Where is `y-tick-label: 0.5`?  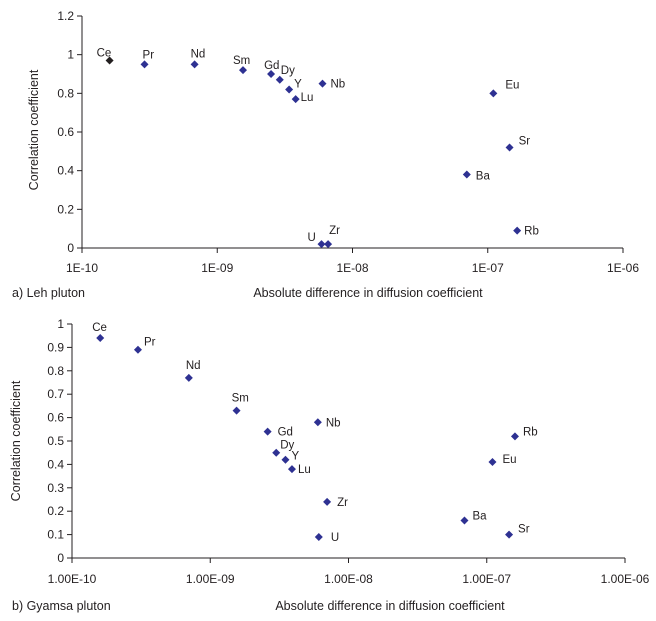 y-tick-label: 0.5 is located at coordinates (55, 441).